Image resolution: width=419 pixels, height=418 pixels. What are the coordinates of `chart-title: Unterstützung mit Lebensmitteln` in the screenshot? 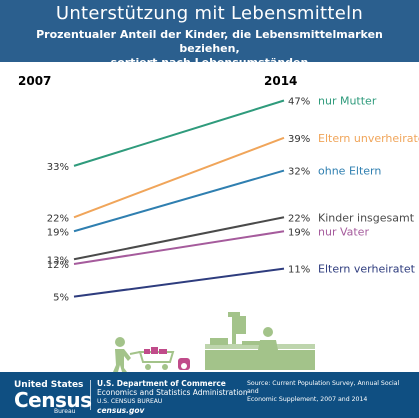 It's located at (209, 13).